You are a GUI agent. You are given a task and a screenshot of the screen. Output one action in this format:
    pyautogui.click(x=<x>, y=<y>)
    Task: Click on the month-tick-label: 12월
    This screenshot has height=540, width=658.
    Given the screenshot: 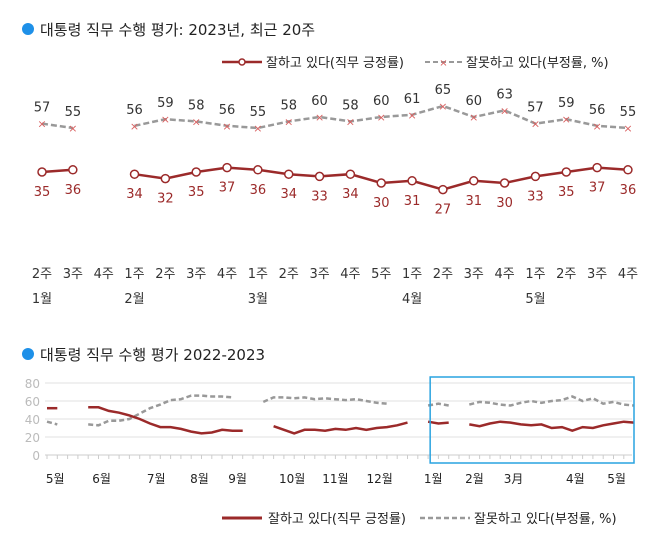 What is the action you would take?
    pyautogui.click(x=380, y=479)
    